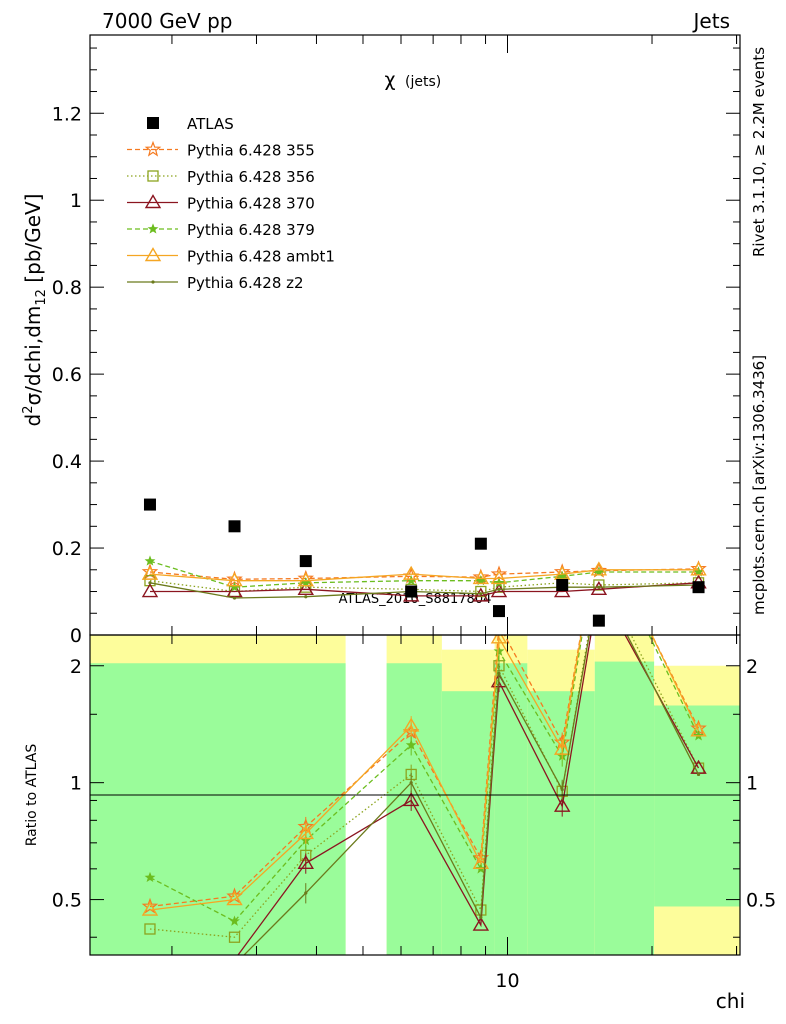  What do you see at coordinates (245, 283) in the screenshot?
I see `legend-label: Pythia 6.428 z2` at bounding box center [245, 283].